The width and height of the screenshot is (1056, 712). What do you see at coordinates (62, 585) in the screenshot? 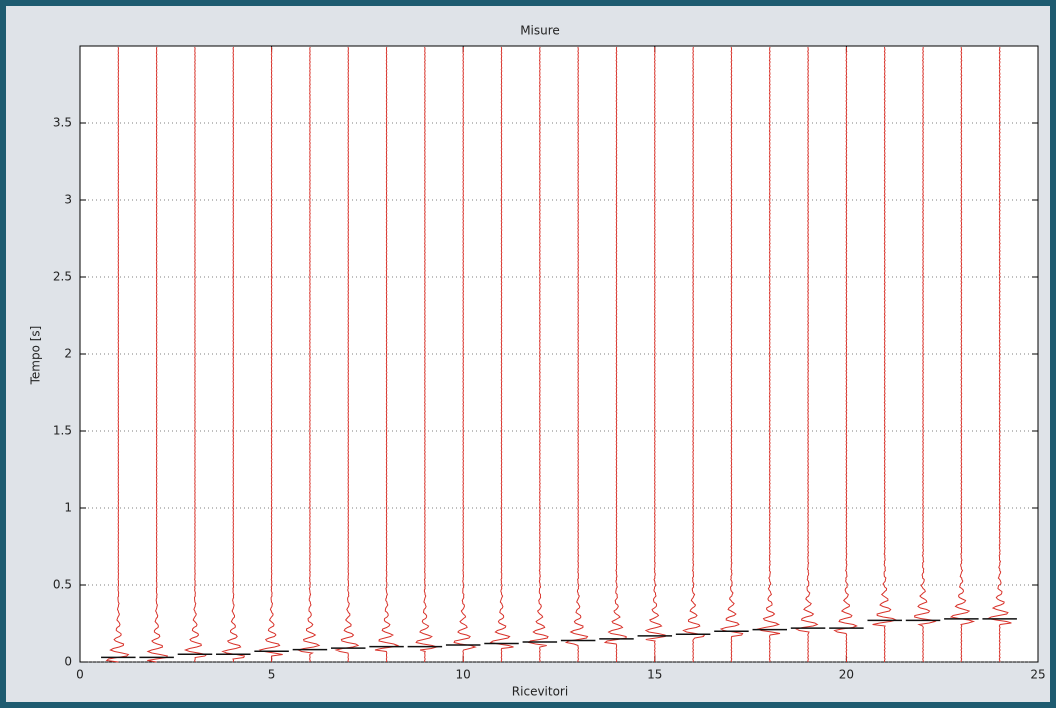
I see `y-tick-label: 0.5` at bounding box center [62, 585].